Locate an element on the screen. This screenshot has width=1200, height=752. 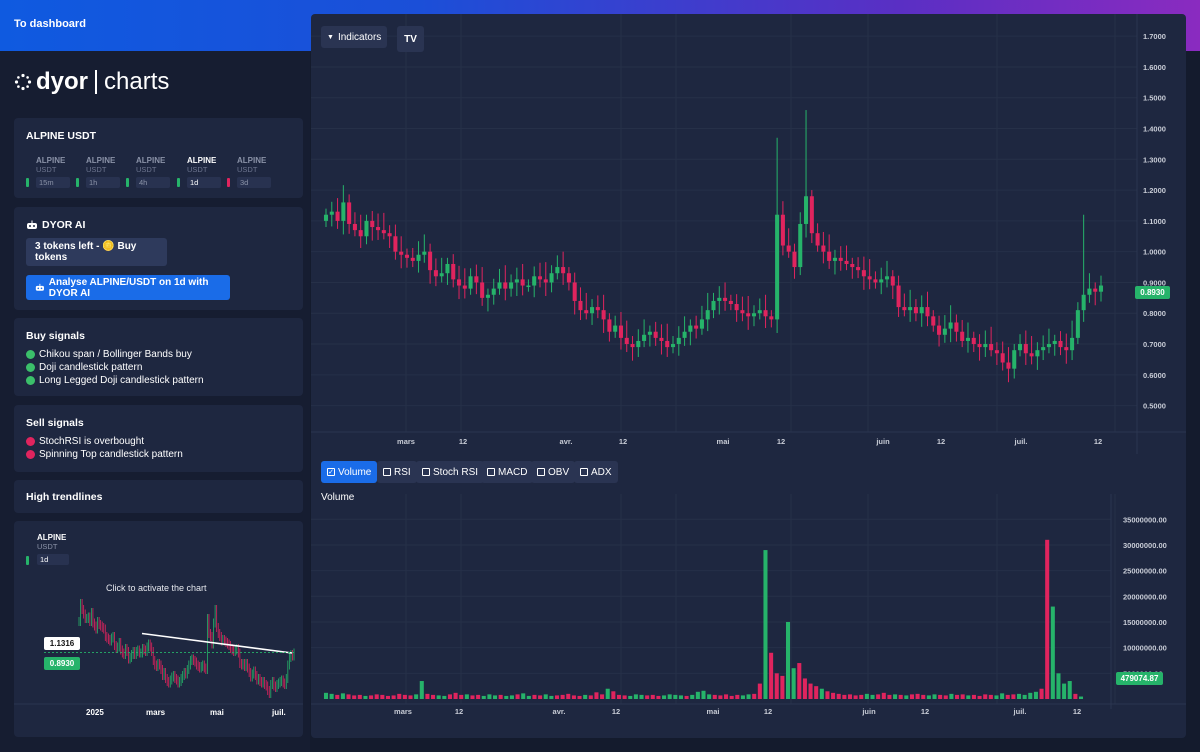
x-tick-label: juil. is located at coordinates (1021, 441).